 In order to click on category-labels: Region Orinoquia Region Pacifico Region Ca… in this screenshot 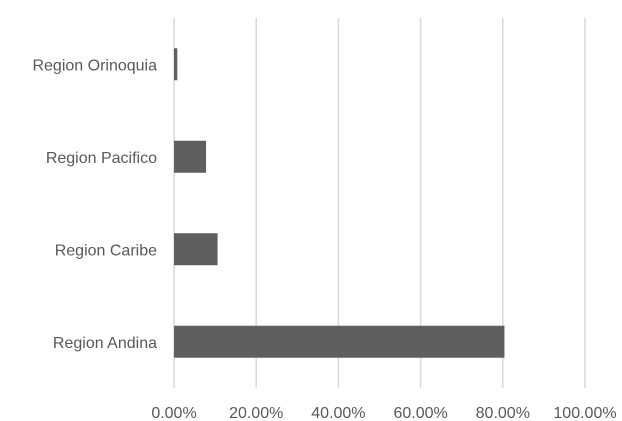, I will do `click(94, 204)`.